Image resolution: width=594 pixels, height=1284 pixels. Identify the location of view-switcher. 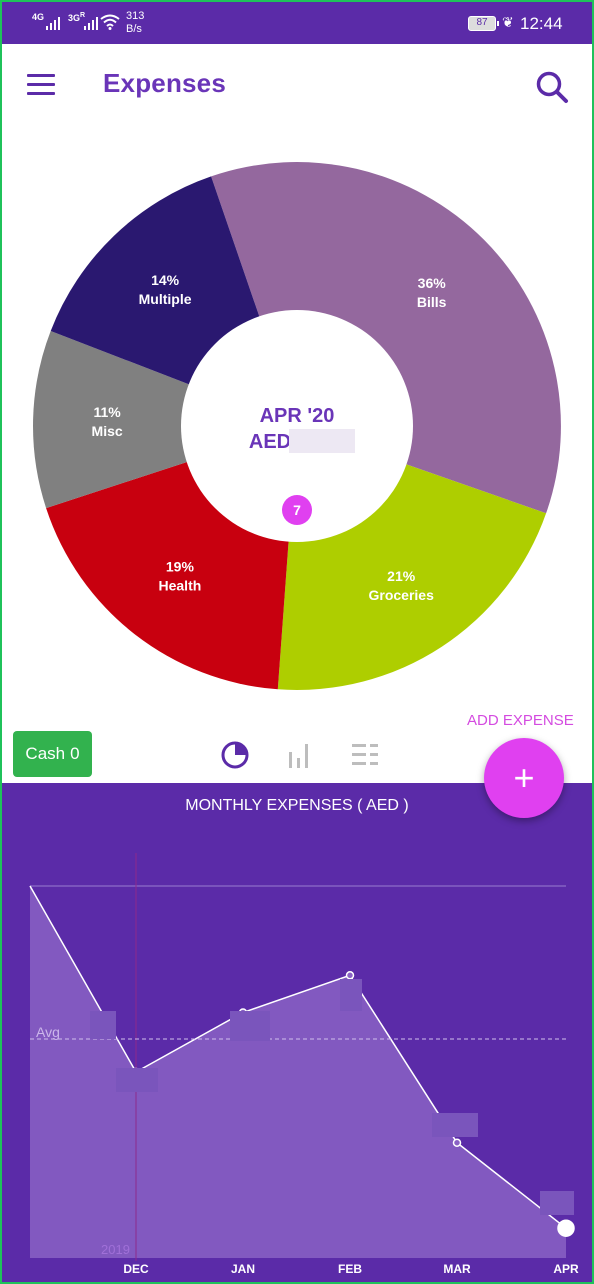
(297, 755).